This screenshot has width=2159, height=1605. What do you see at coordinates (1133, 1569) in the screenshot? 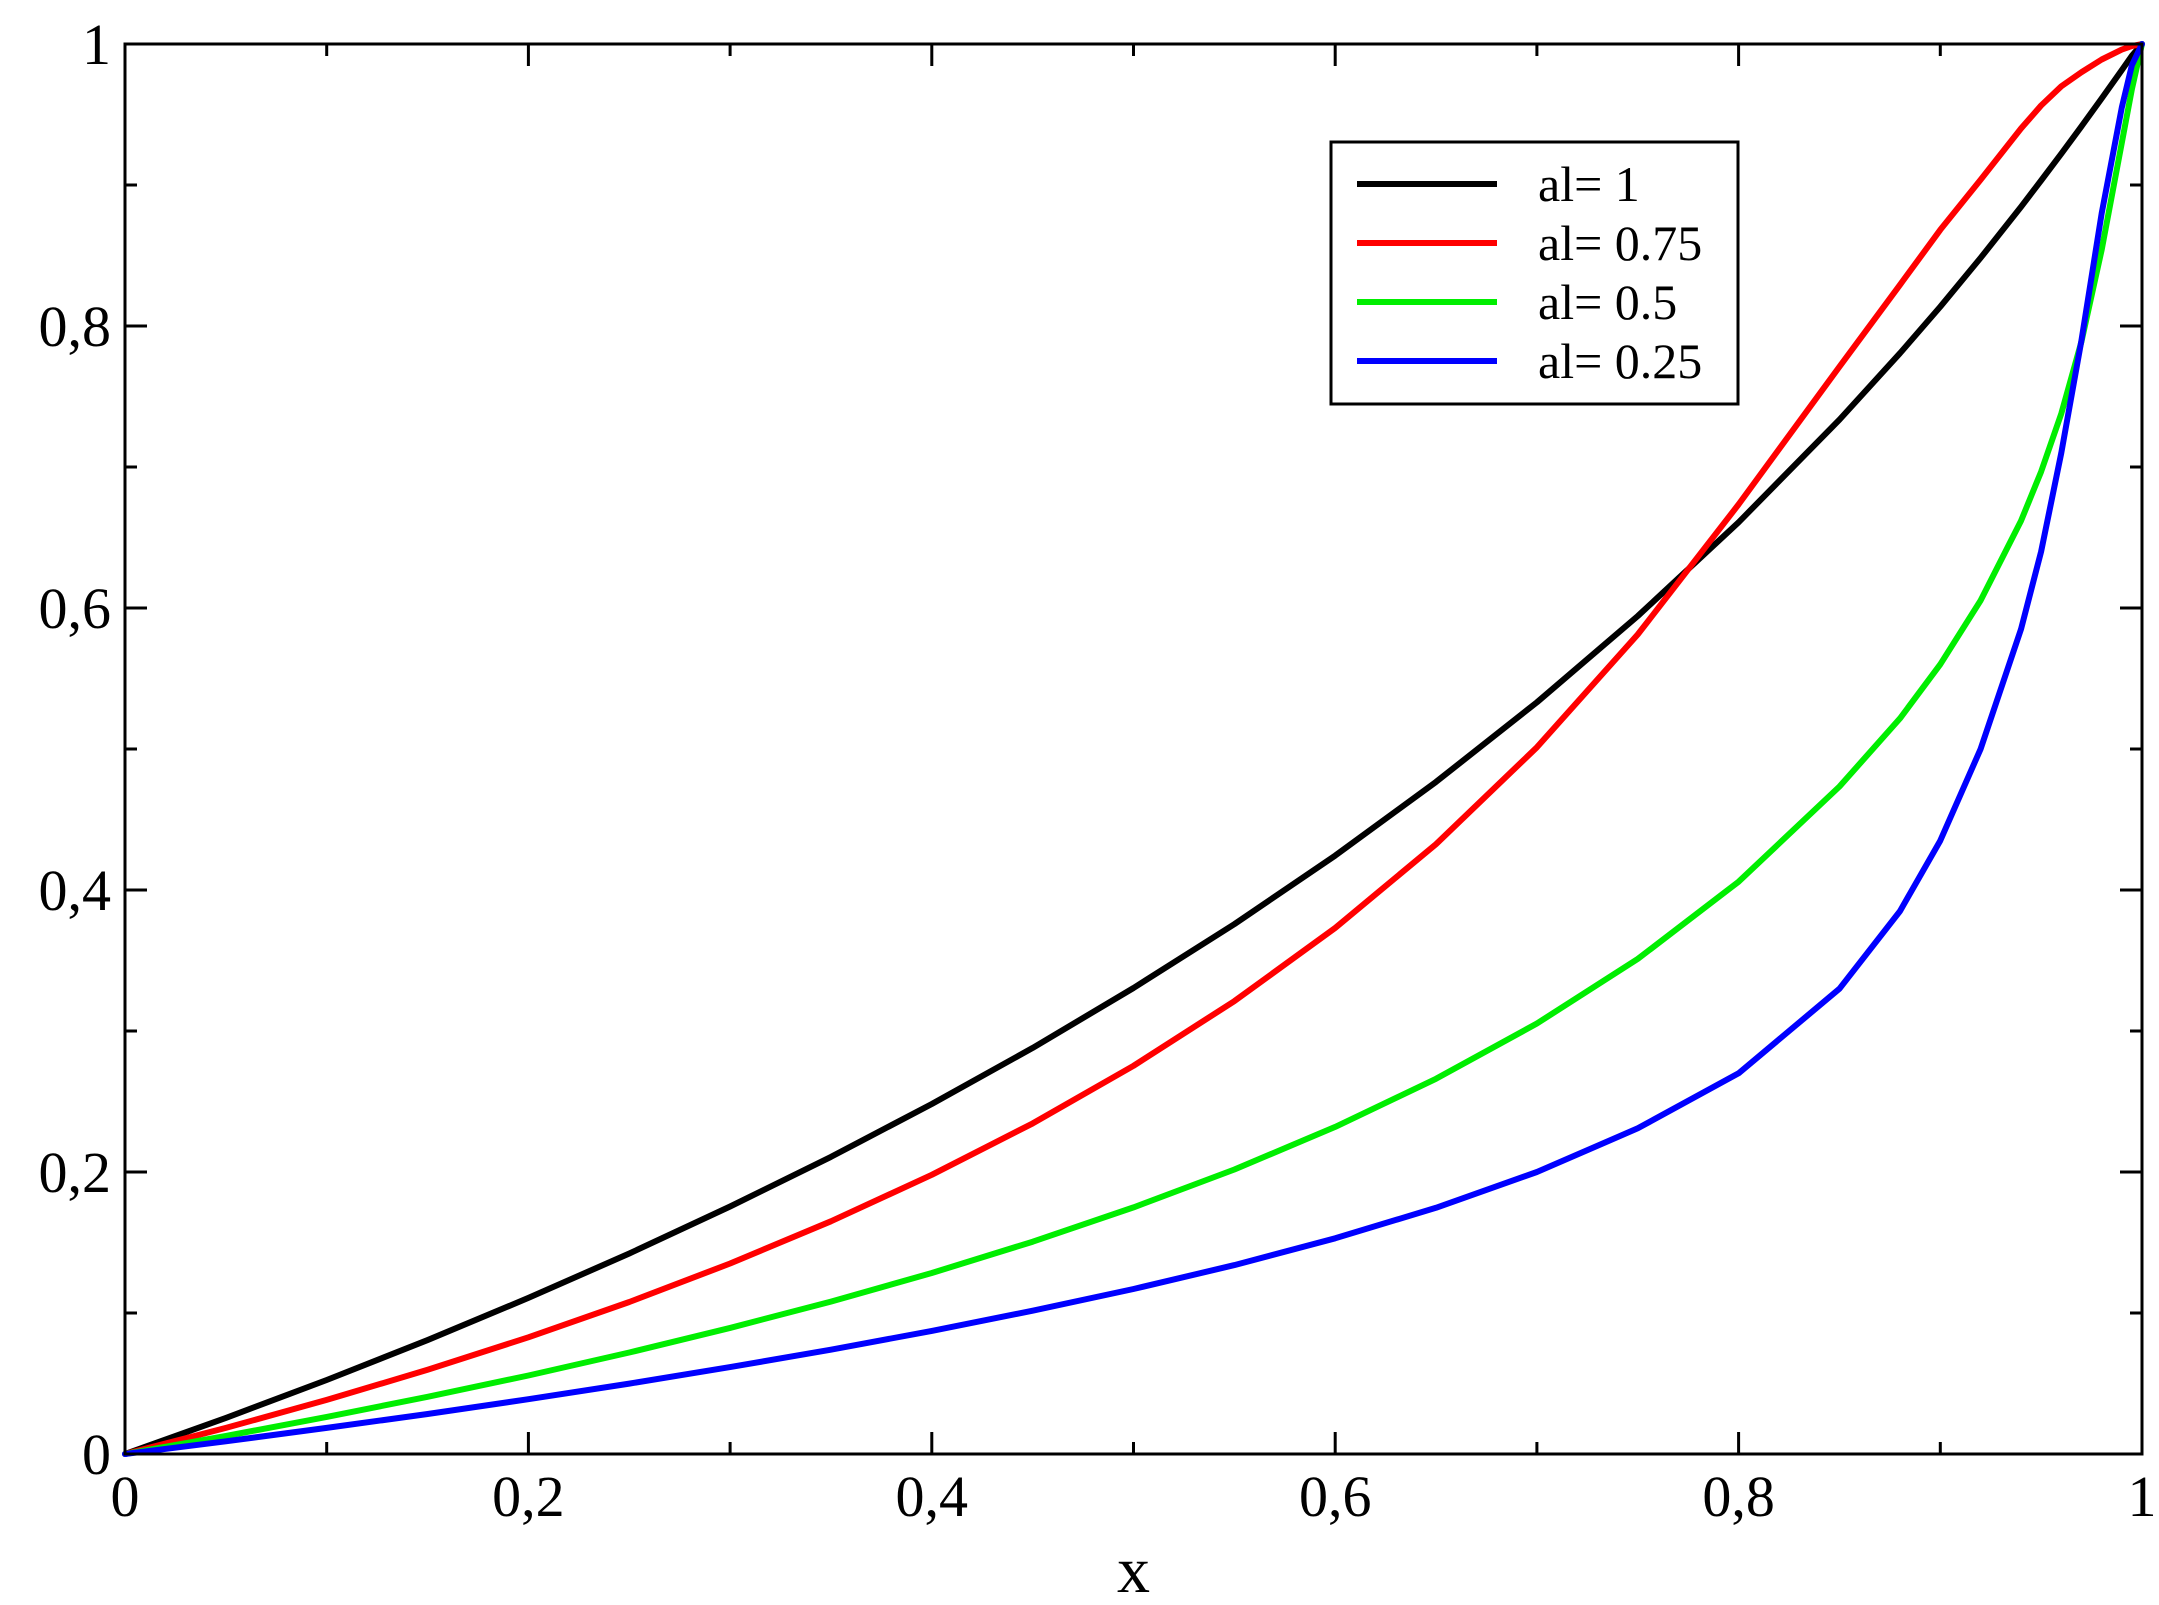
I see `x-axis-title: x` at bounding box center [1133, 1569].